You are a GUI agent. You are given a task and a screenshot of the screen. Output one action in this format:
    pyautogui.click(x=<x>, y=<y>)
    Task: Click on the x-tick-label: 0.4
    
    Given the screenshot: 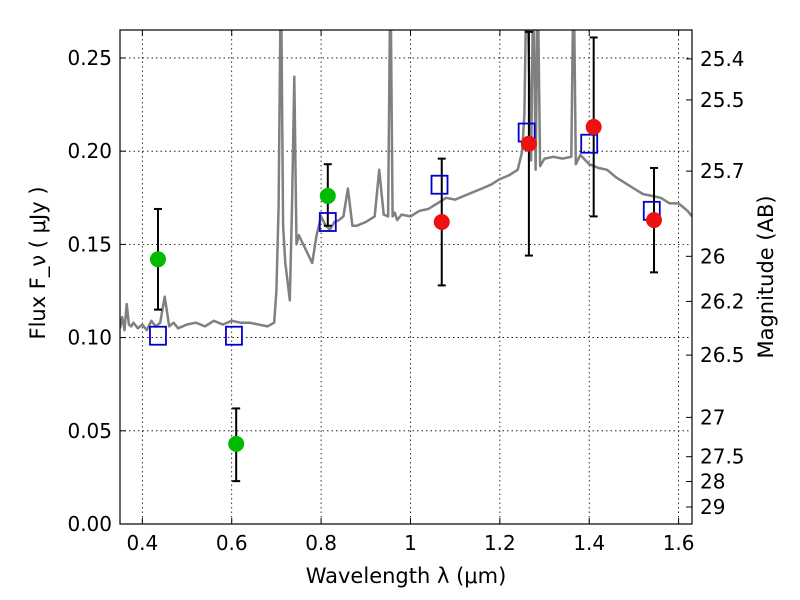 What is the action you would take?
    pyautogui.click(x=142, y=543)
    